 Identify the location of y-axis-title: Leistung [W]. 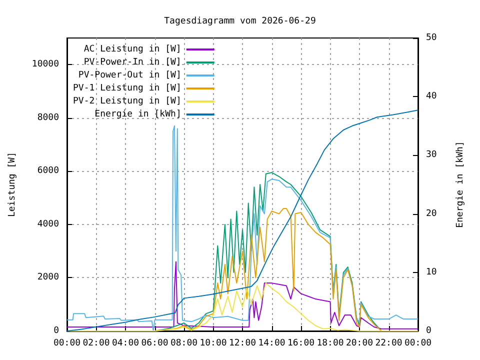
(13, 185).